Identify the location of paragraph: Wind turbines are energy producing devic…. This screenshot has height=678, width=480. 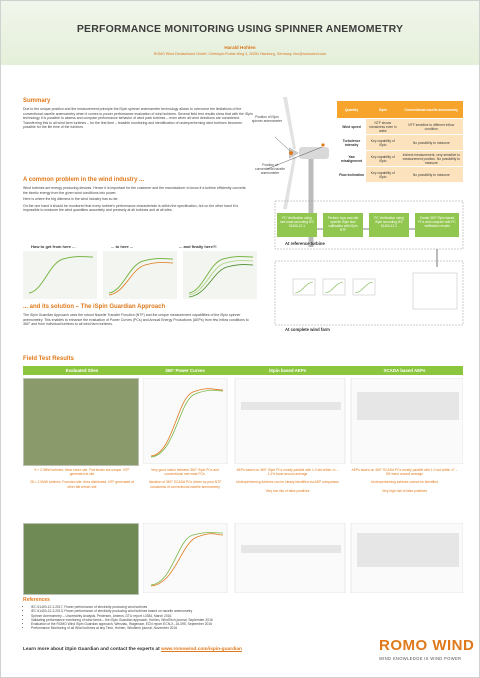
(134, 190).